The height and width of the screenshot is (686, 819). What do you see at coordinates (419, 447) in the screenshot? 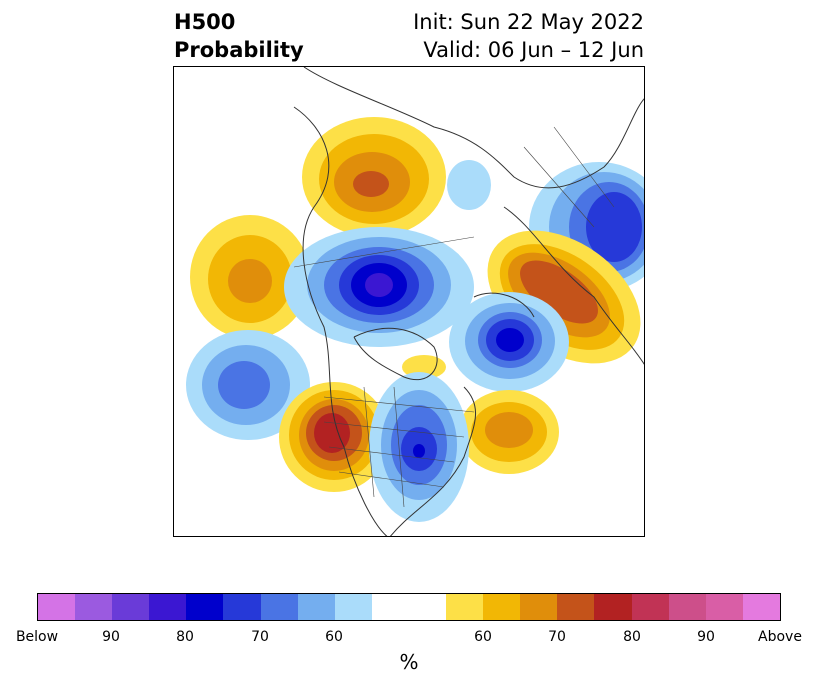
I see `anomaly-negative-east-us` at bounding box center [419, 447].